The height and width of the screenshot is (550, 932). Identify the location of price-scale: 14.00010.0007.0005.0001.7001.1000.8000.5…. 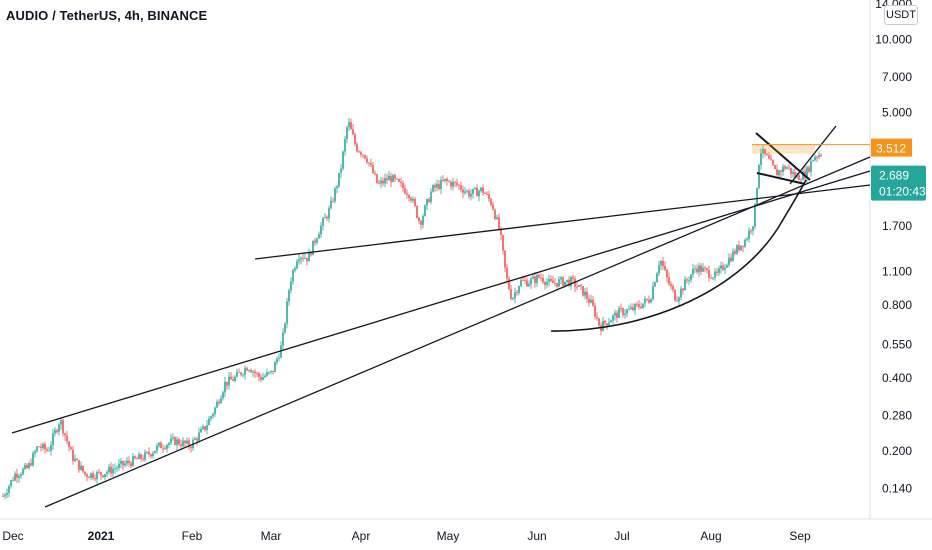
(893, 247).